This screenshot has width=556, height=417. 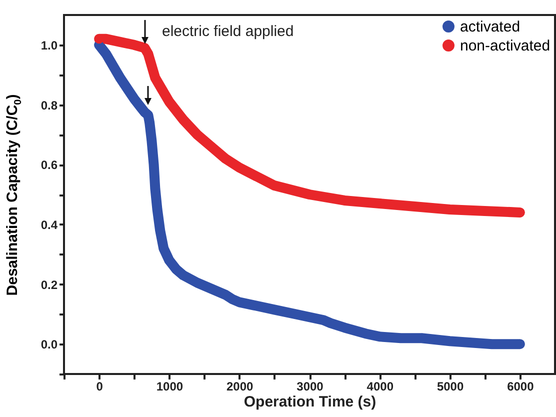 I want to click on x-tick-label: 3000, so click(x=310, y=387).